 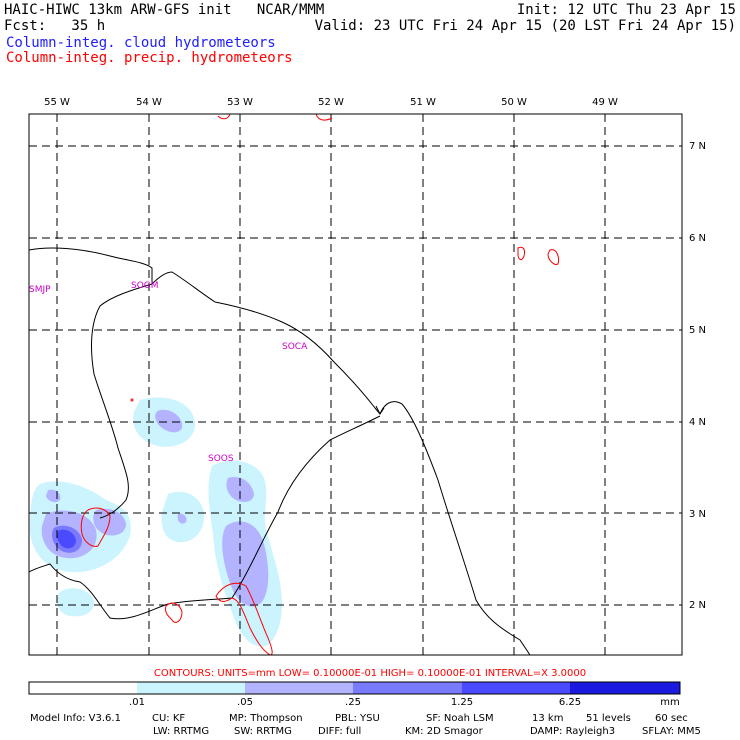 What do you see at coordinates (605, 102) in the screenshot?
I see `lon-label: 49 W` at bounding box center [605, 102].